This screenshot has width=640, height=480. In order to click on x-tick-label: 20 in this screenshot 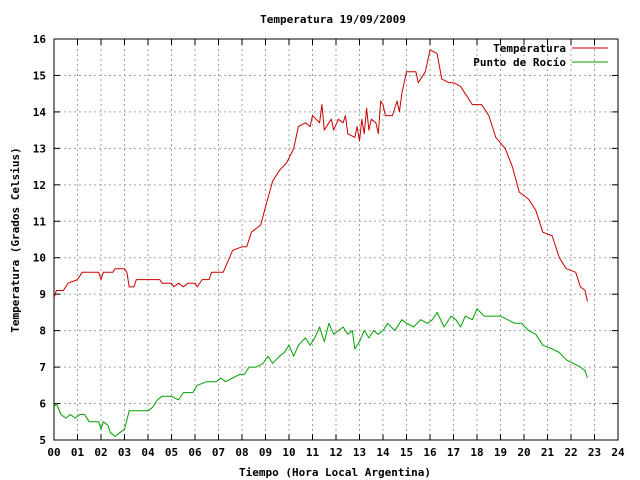, I will do `click(523, 452)`.